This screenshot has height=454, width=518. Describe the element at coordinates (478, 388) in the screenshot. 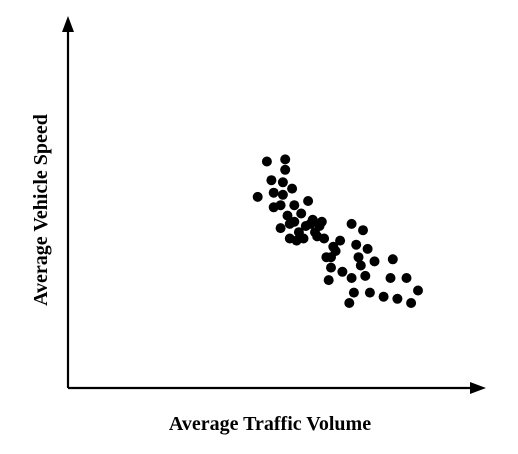

I see `x-axis-arrowhead` at that location.